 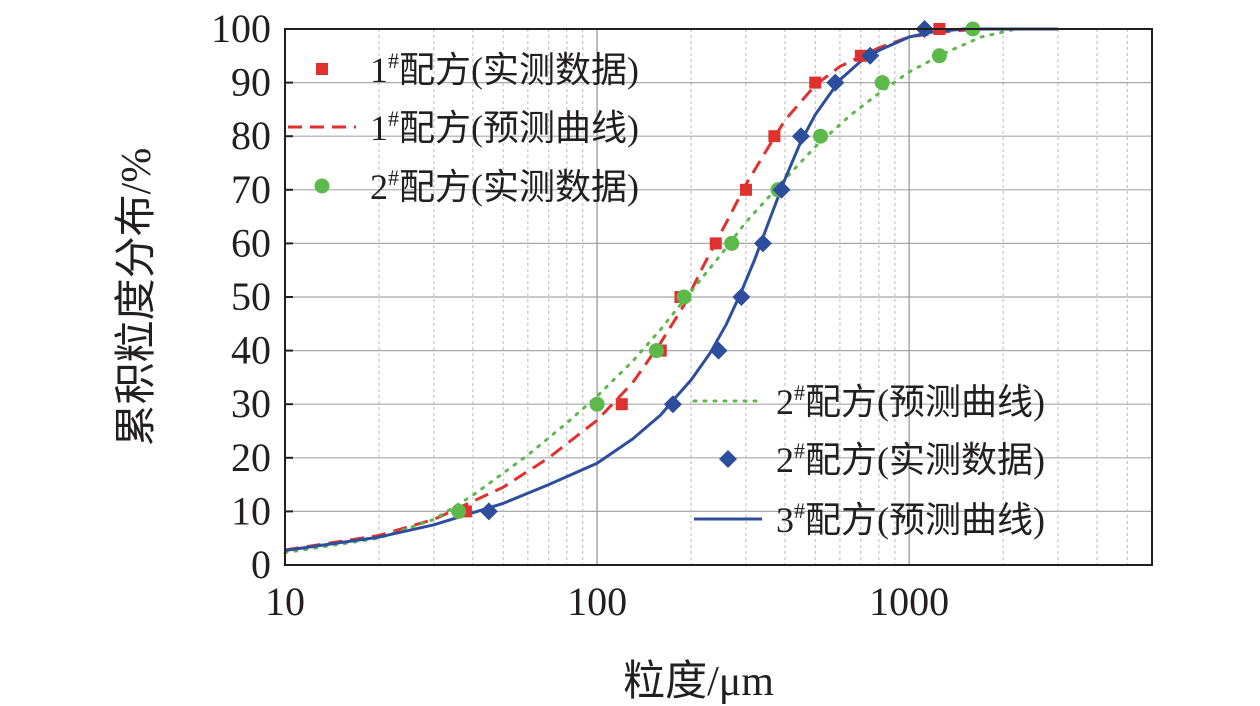 What do you see at coordinates (251, 457) in the screenshot?
I see `y-tick-label: 20` at bounding box center [251, 457].